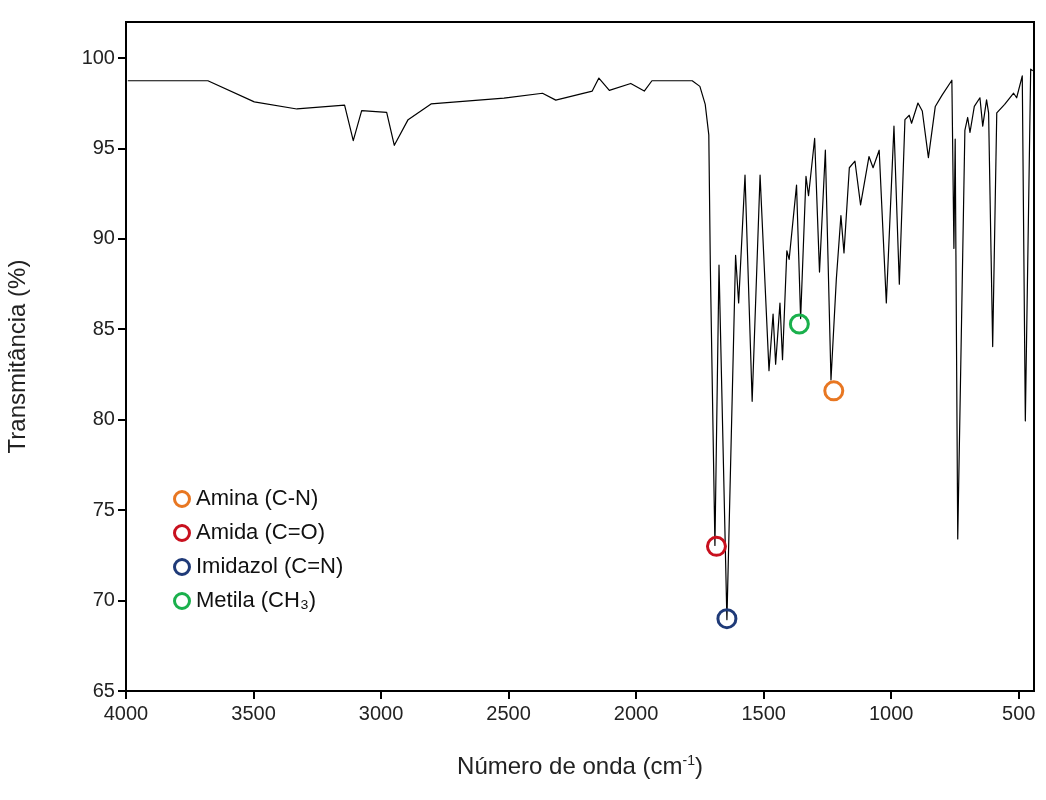 The width and height of the screenshot is (1046, 800). I want to click on x-axis-title: Número de onda (cm$^{-1}$), so click(580, 766).